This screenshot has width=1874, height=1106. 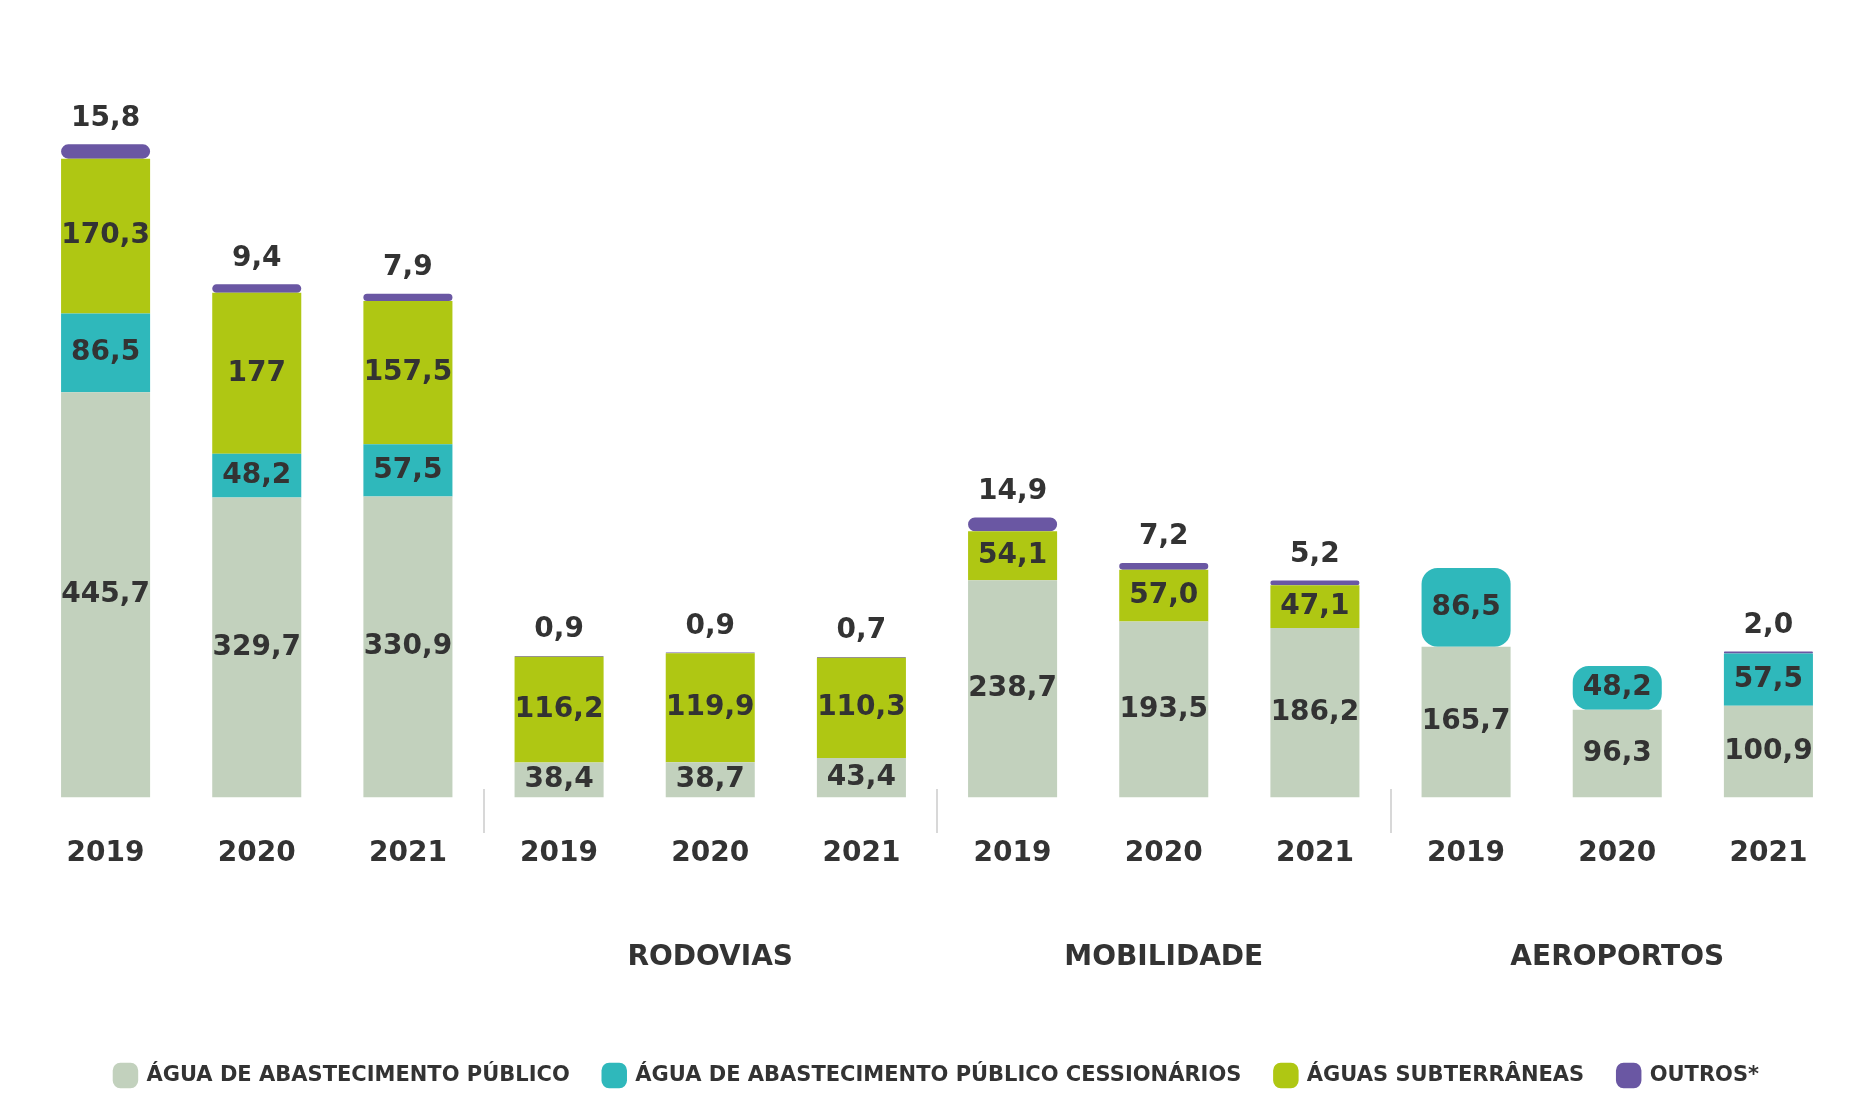 I want to click on legend-label: OUTROS*, so click(x=1704, y=1073).